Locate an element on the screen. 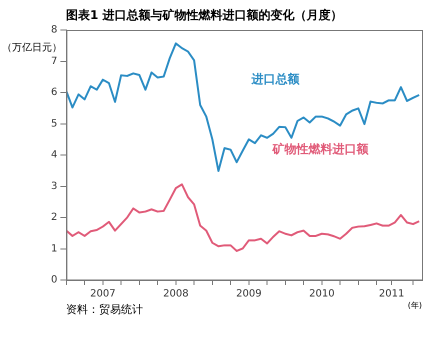  x-axis-title: (年) is located at coordinates (415, 305).